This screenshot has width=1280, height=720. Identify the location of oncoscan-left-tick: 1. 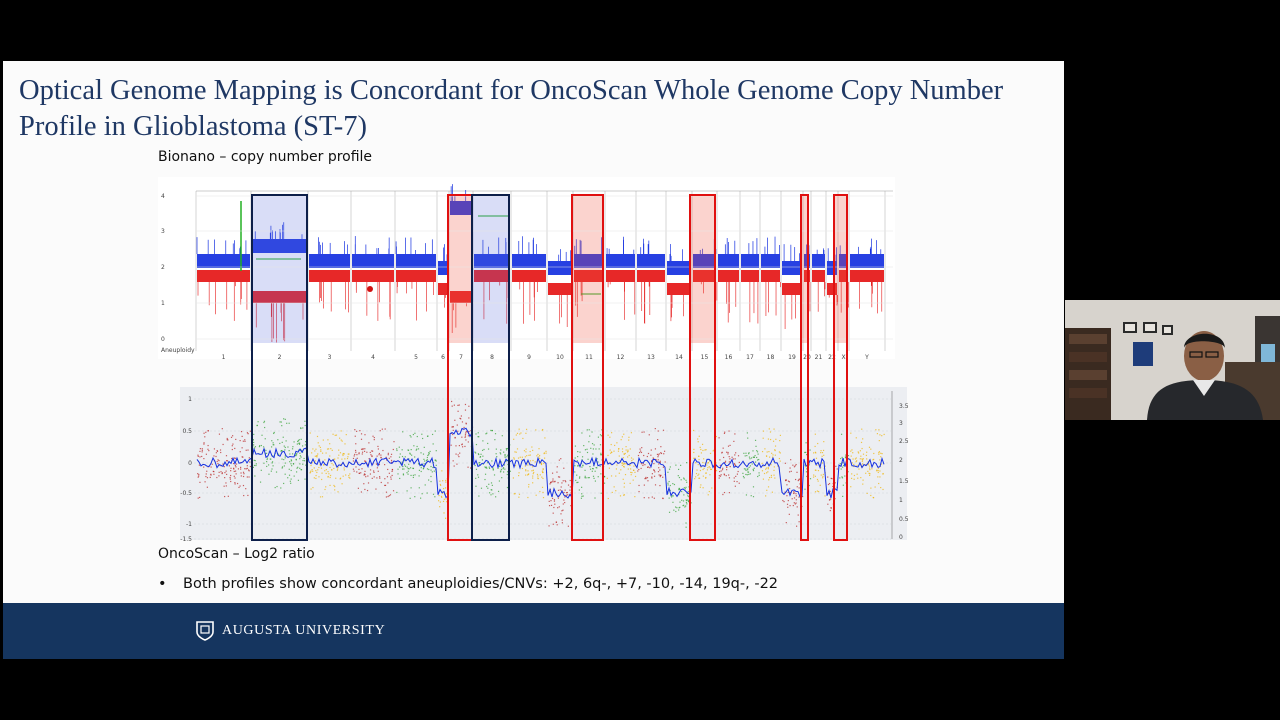
(190, 399).